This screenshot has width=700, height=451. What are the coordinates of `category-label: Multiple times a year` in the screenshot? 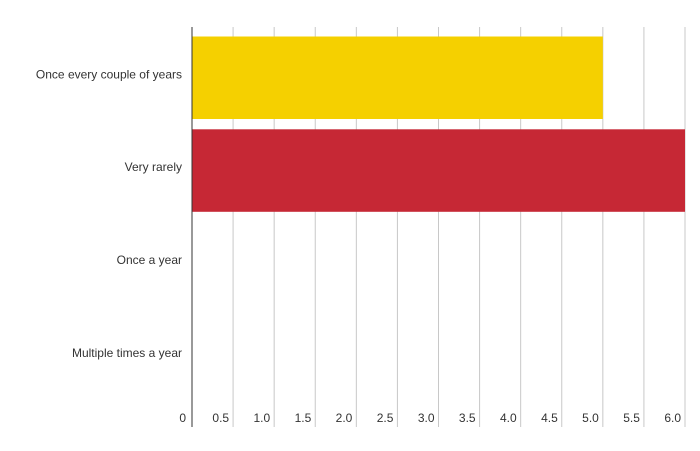 It's located at (127, 353).